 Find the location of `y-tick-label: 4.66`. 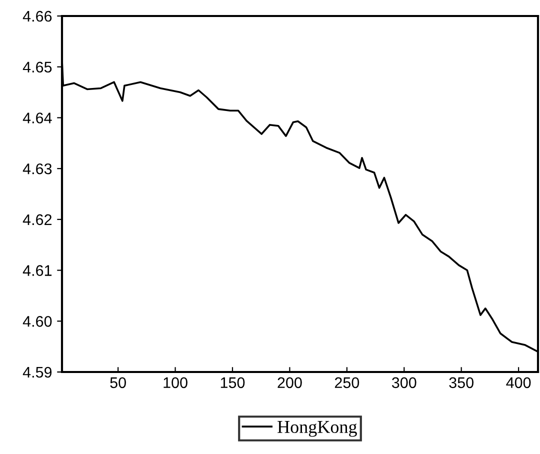

y-tick-label: 4.66 is located at coordinates (37, 16).